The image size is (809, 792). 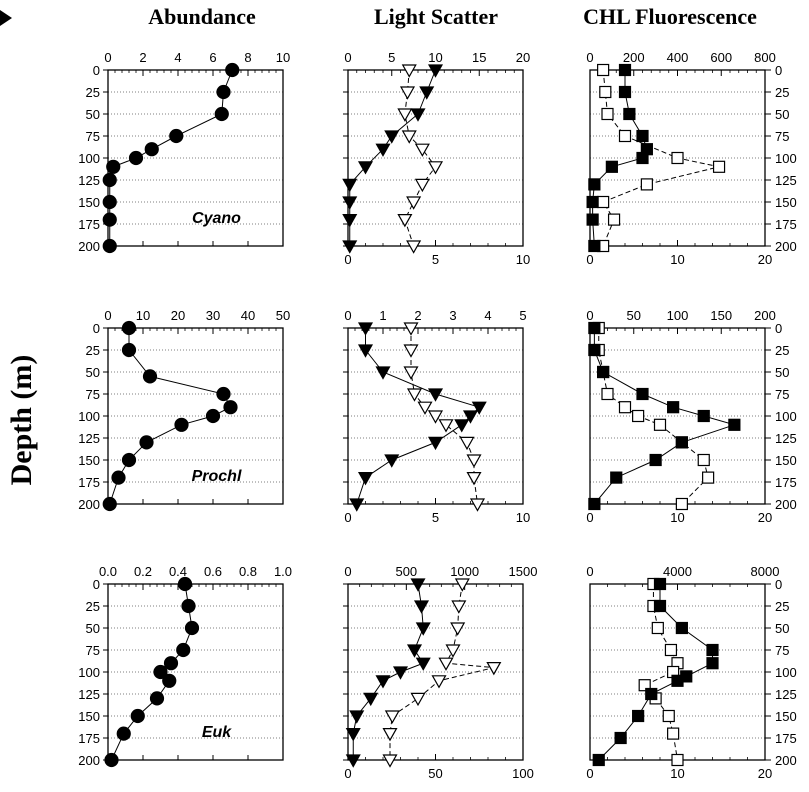 What do you see at coordinates (677, 571) in the screenshot?
I see `x-tick-label-top: 4000` at bounding box center [677, 571].